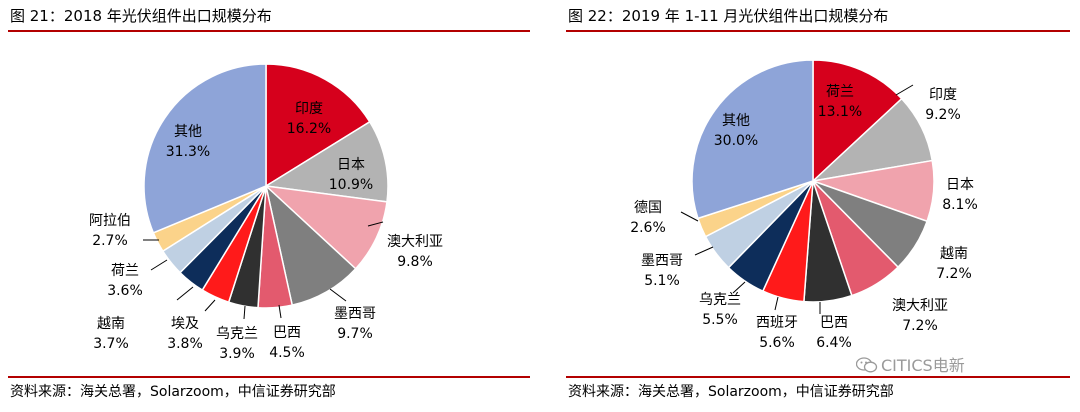  What do you see at coordinates (237, 354) in the screenshot?
I see `slice-value-label: 3.9%` at bounding box center [237, 354].